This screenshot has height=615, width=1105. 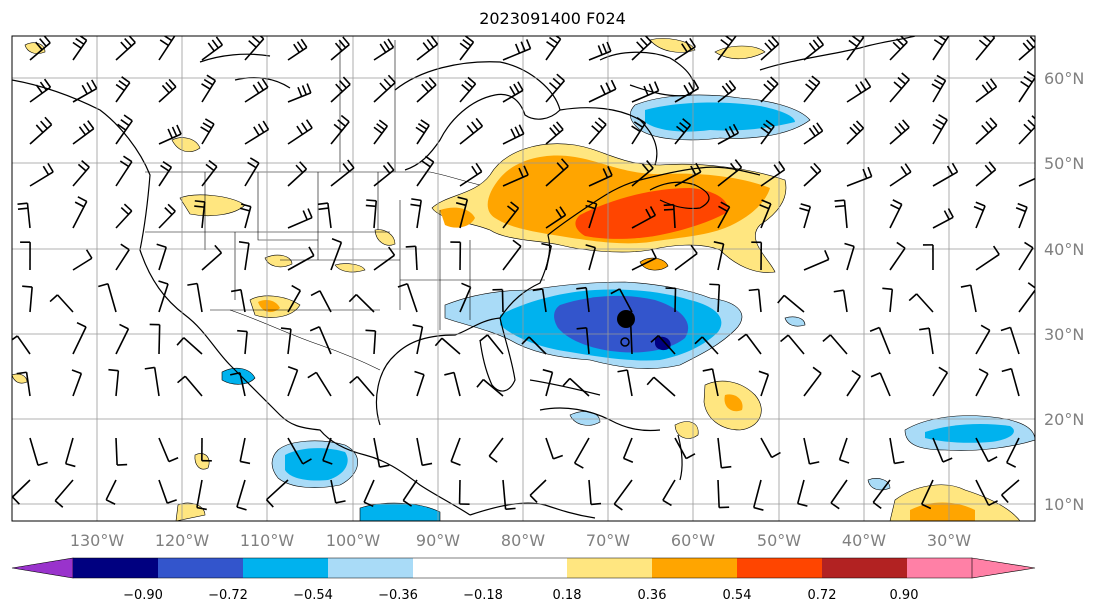 What do you see at coordinates (313, 595) in the screenshot?
I see `colorbar-tick-label: −0.54` at bounding box center [313, 595].